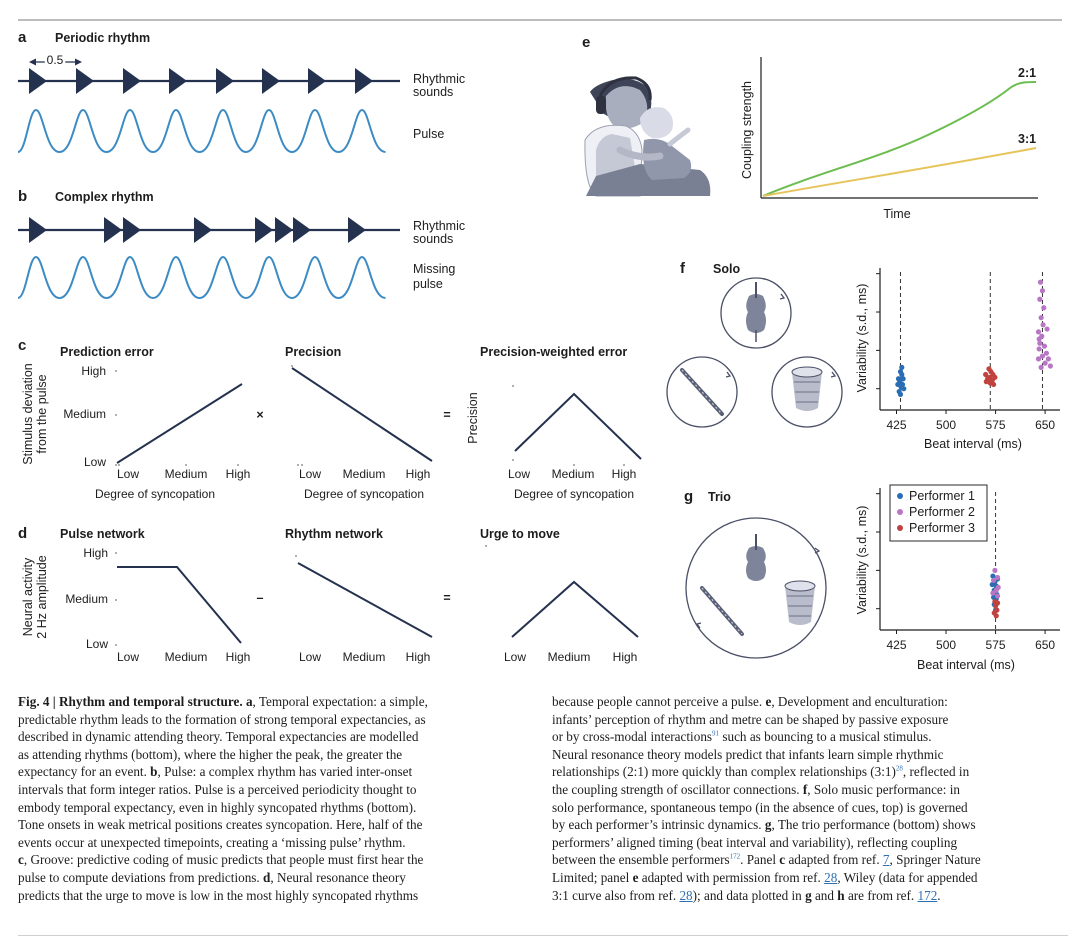 The image size is (1080, 947). I want to click on flute-icon, so click(722, 611).